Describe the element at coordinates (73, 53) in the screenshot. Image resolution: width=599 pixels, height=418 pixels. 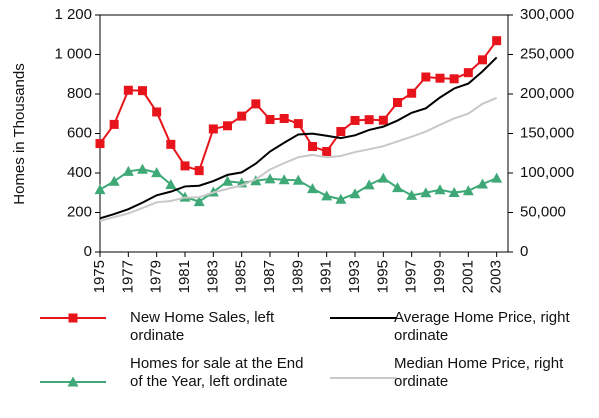
I see `y-tick-label: 1 000` at that location.